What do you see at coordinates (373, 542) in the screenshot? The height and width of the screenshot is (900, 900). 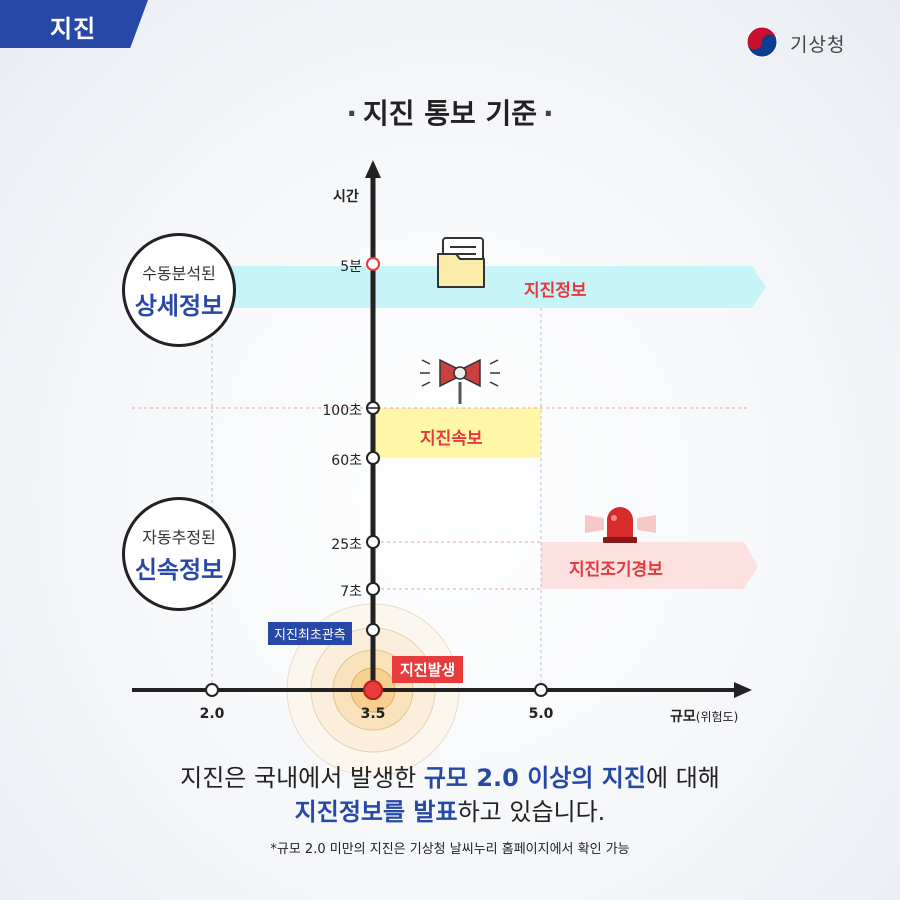 I see `tick-25s` at bounding box center [373, 542].